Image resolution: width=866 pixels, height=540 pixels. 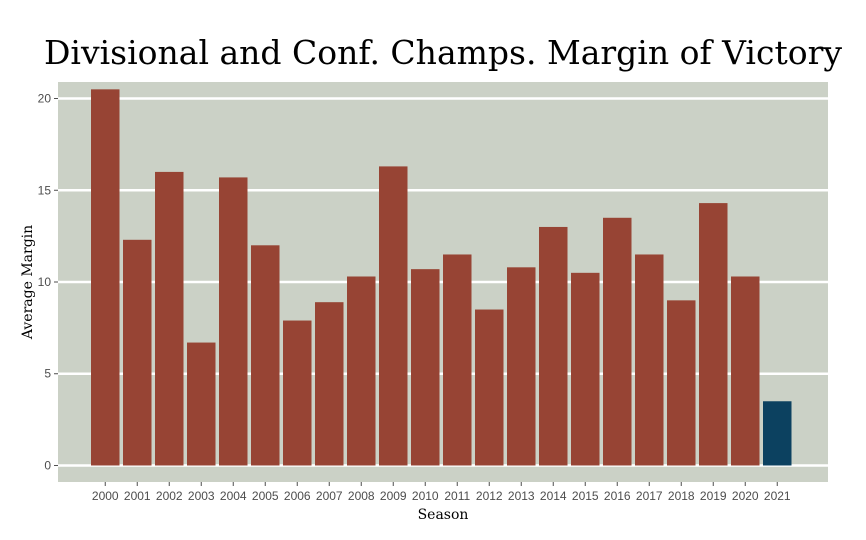 I want to click on y-tick-label-5: 5, so click(x=47, y=374).